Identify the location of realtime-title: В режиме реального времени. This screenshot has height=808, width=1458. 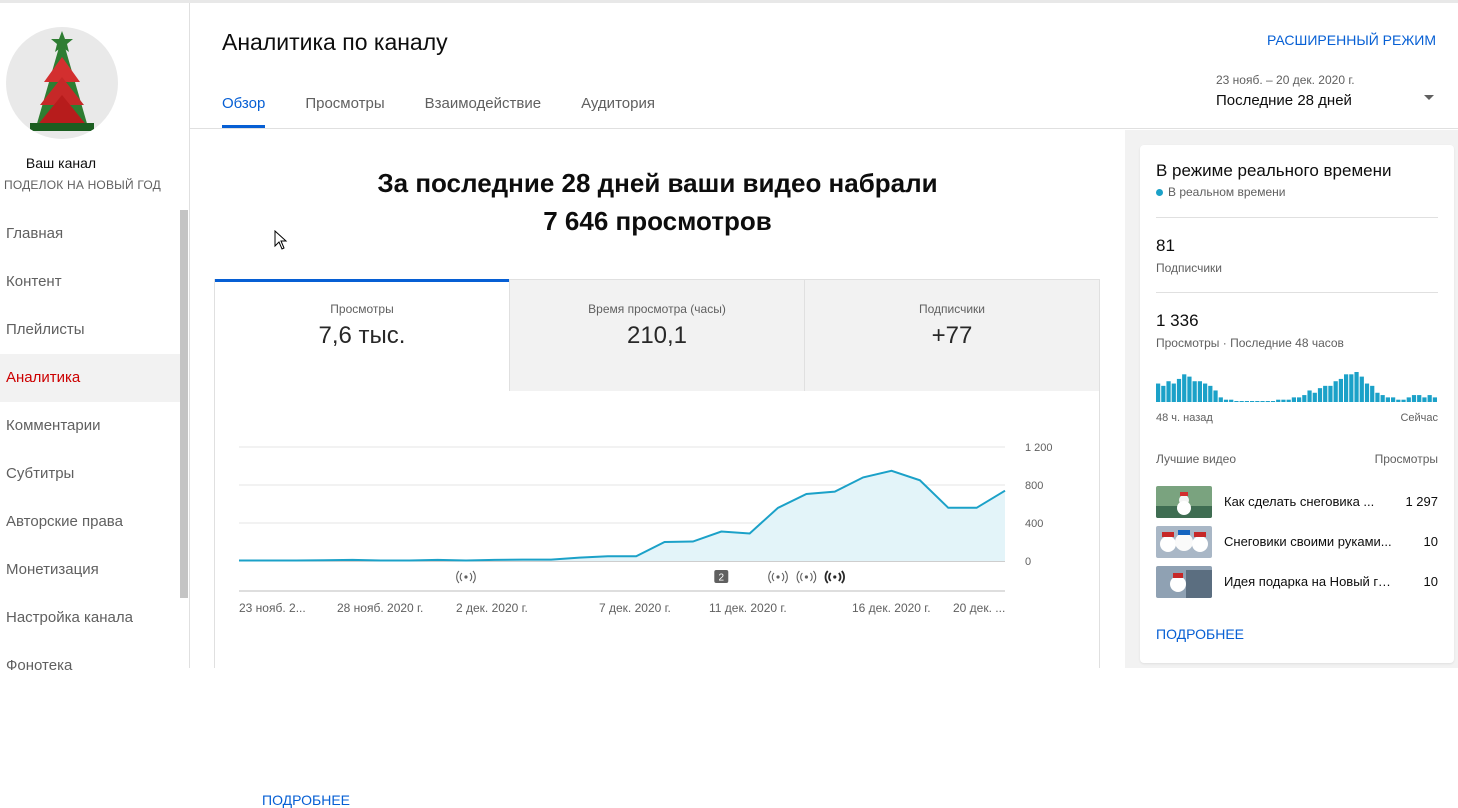
(1273, 171).